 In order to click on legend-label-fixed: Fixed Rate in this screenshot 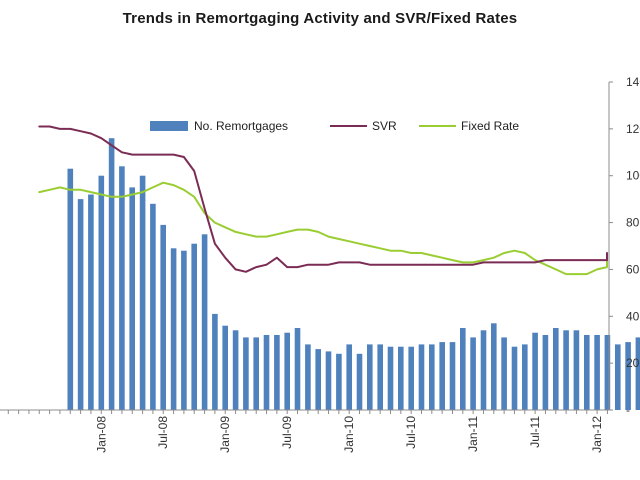, I will do `click(490, 126)`.